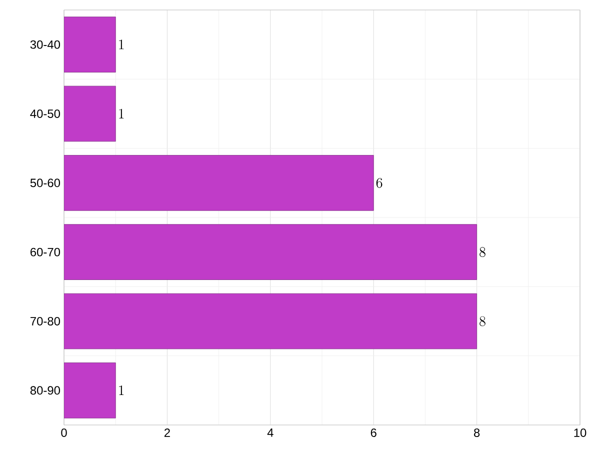 The height and width of the screenshot is (463, 600). I want to click on x-tick-label: 2, so click(167, 432).